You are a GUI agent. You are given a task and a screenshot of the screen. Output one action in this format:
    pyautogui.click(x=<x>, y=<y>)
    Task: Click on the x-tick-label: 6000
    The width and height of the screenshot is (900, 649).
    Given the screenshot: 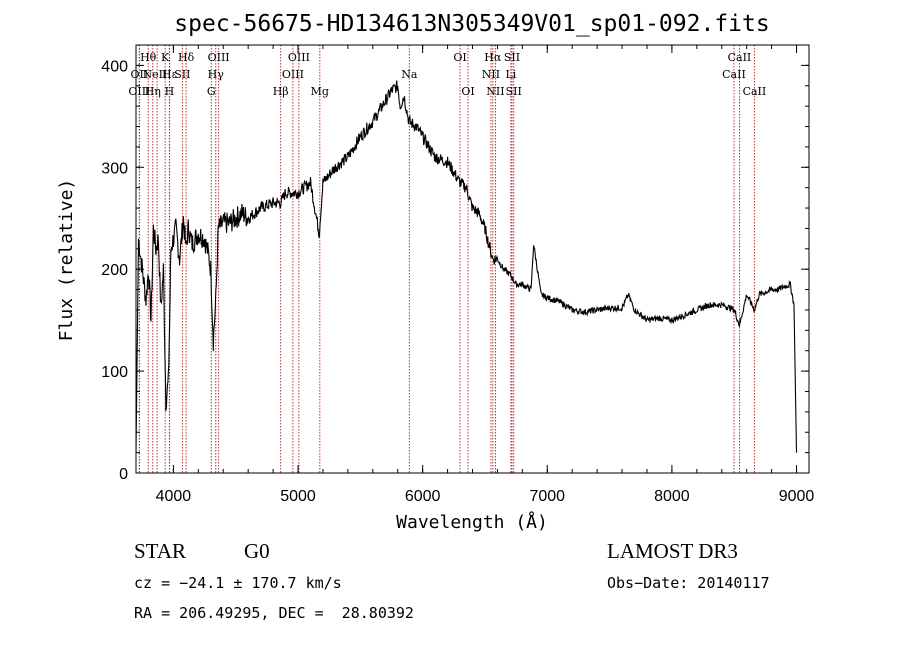 What is the action you would take?
    pyautogui.click(x=423, y=496)
    